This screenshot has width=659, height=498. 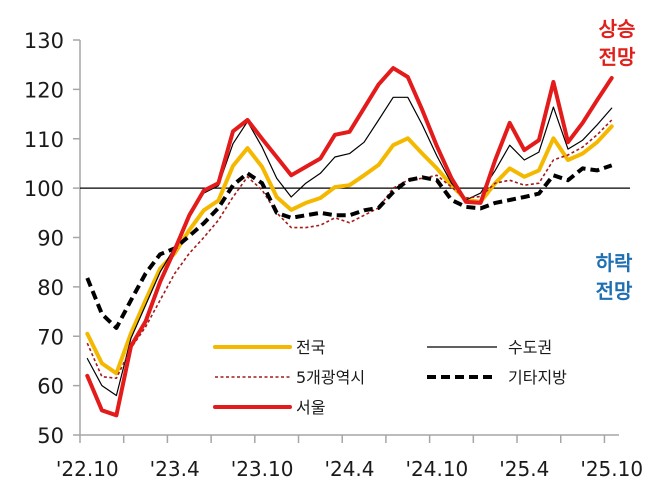 What do you see at coordinates (44, 140) in the screenshot?
I see `y-tick-label: 110` at bounding box center [44, 140].